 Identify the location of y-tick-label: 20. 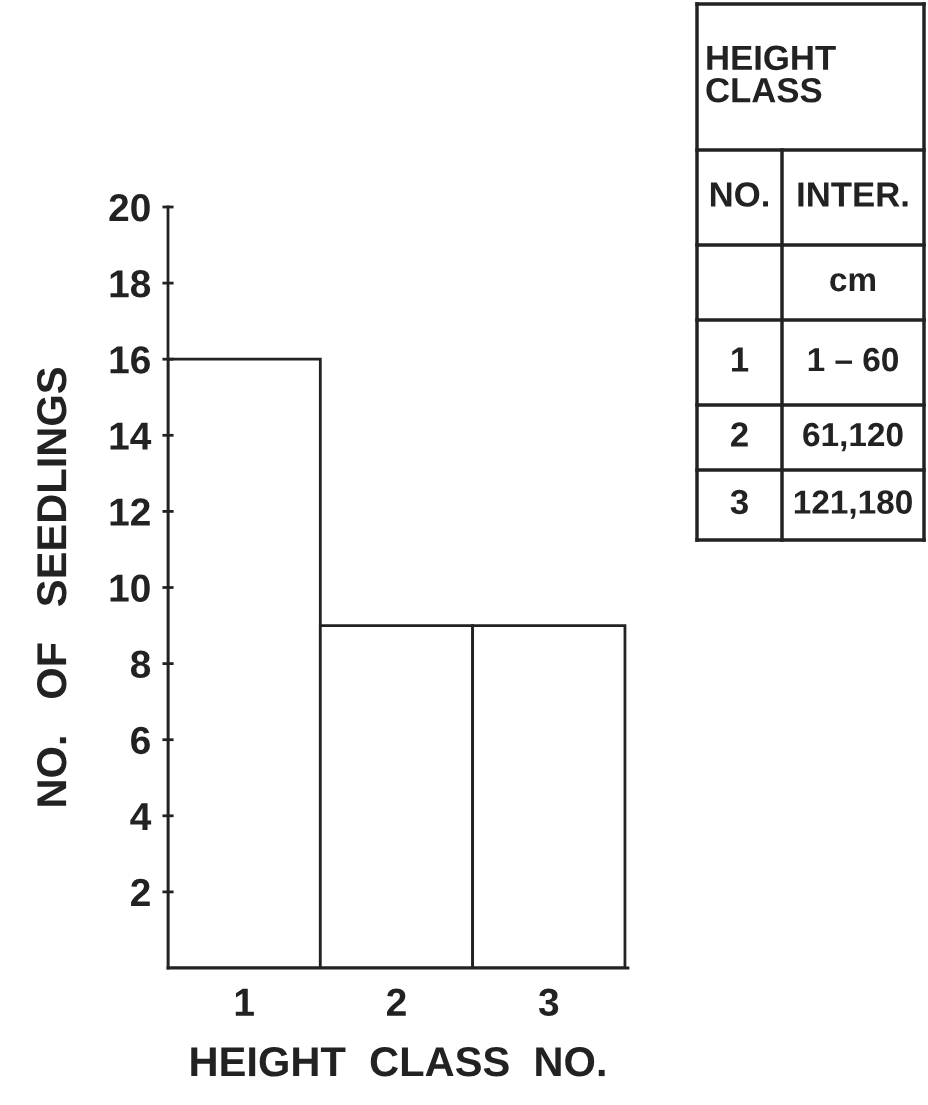
(129, 207).